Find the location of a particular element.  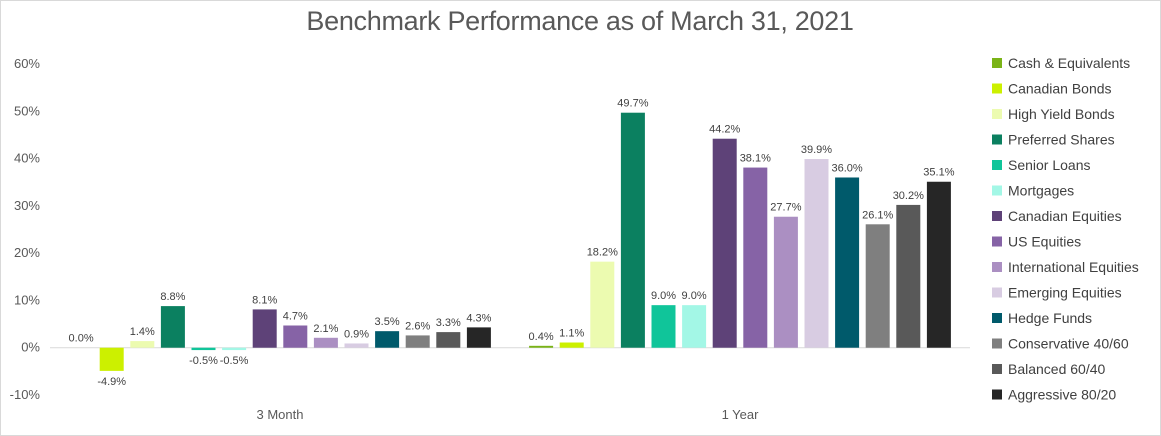

legend-entry: Cash & Equivalents is located at coordinates (1069, 63).